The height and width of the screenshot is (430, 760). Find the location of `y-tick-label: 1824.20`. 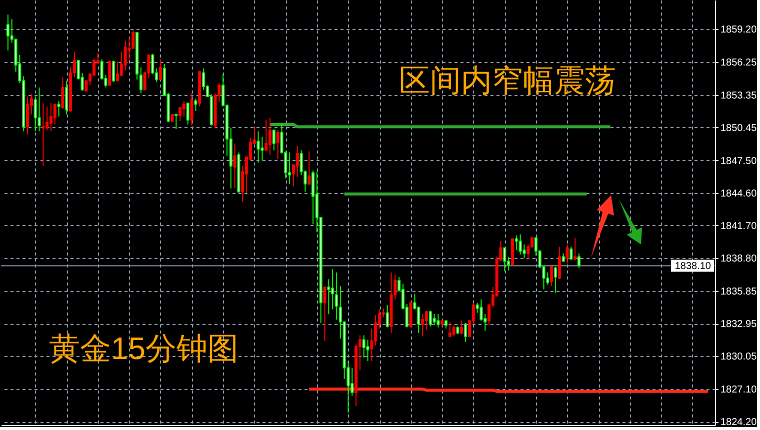

y-tick-label: 1824.20 is located at coordinates (739, 422).